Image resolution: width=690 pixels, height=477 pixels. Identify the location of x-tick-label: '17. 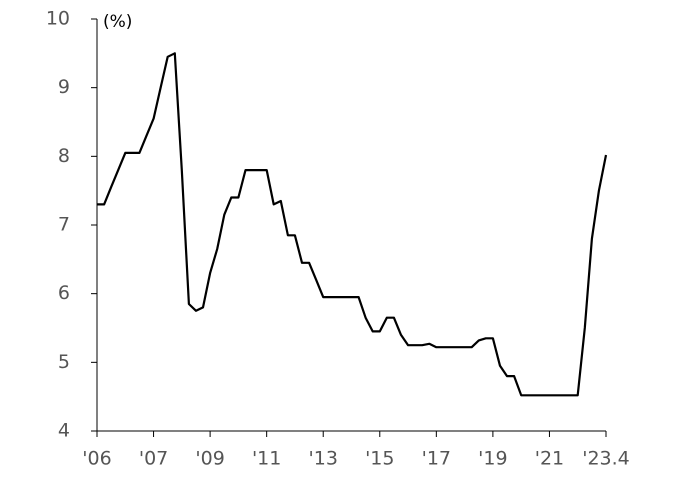
(436, 459).